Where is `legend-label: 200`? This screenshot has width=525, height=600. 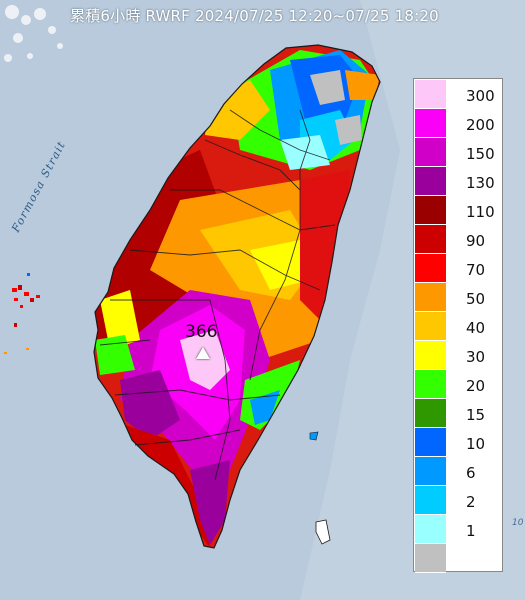
legend-label: 200 is located at coordinates (480, 124).